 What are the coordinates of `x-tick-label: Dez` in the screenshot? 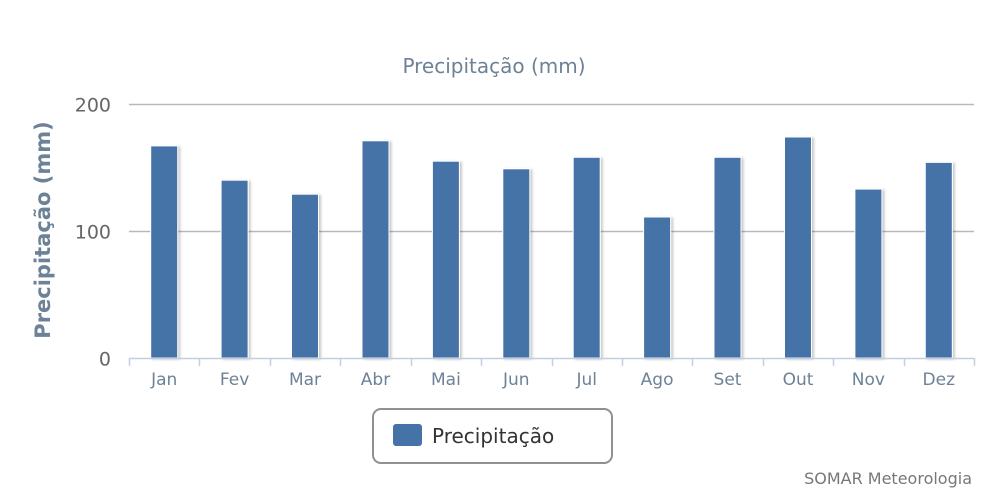 It's located at (939, 380).